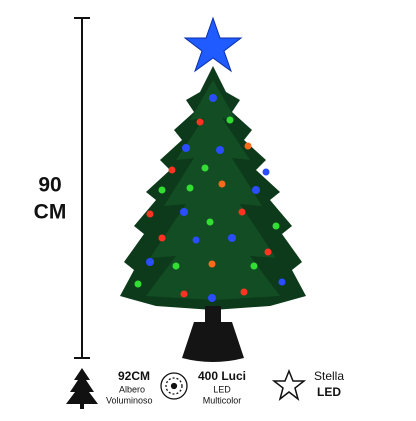 The width and height of the screenshot is (416, 421). Describe the element at coordinates (49, 185) in the screenshot. I see `dimension-value: 90` at that location.